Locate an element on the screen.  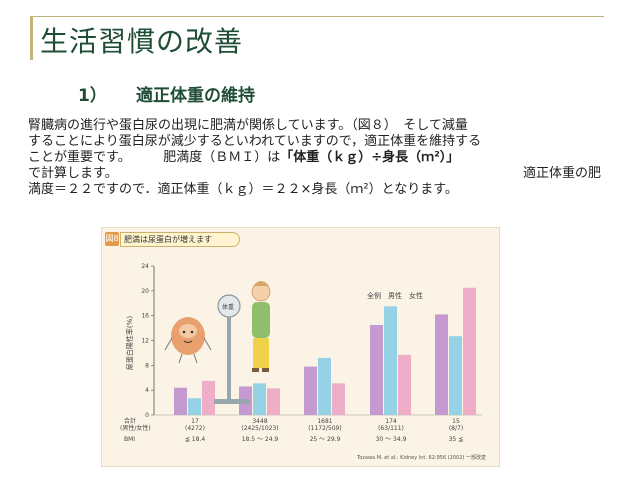
body-line: 腎臓病の進行や蛋白尿の出現に肥満が関係しています。（図８） そして減量 is located at coordinates (248, 125).